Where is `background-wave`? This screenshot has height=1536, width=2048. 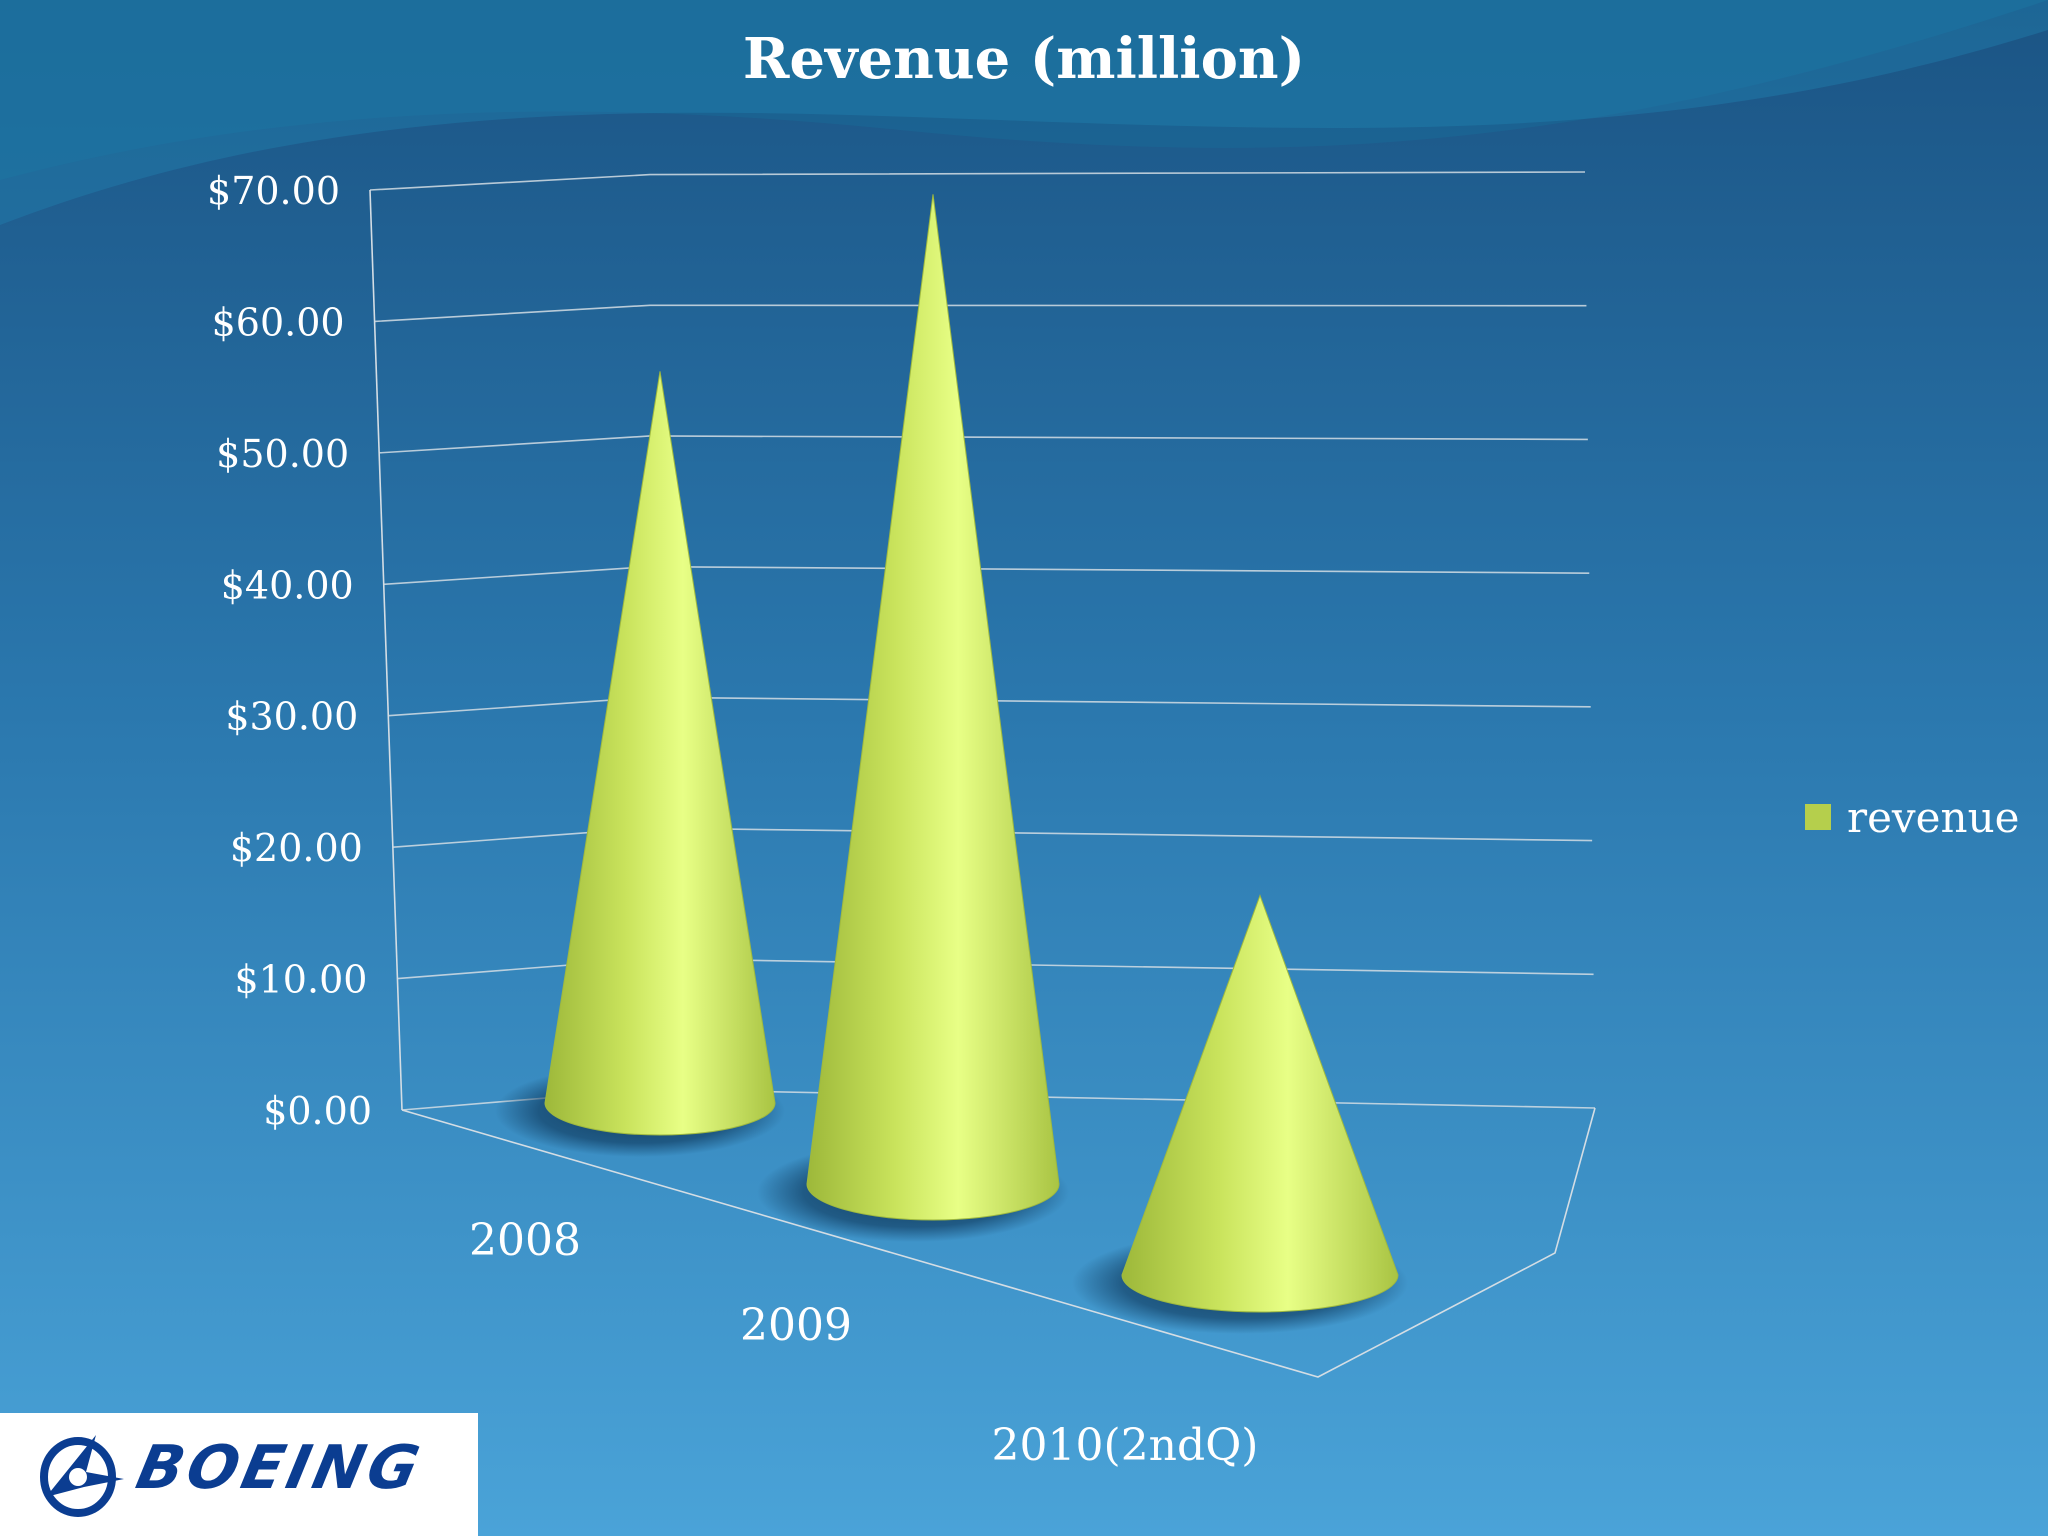
background-wave is located at coordinates (1024, 90).